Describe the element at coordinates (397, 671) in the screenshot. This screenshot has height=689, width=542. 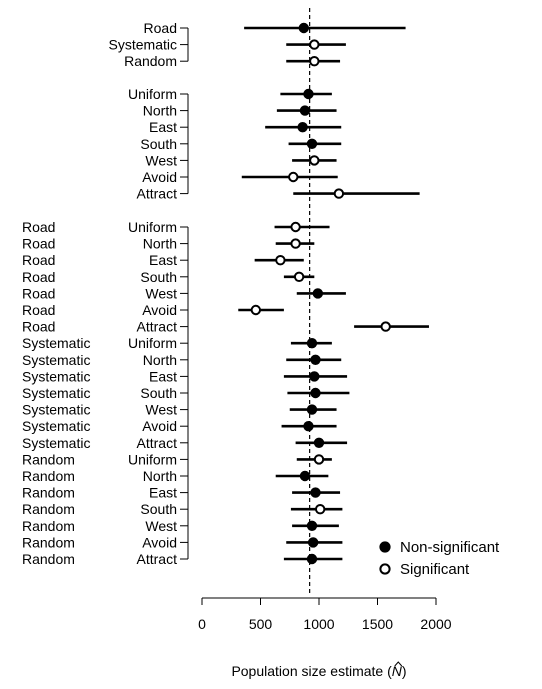
I see `n-hat-symbol: N` at that location.